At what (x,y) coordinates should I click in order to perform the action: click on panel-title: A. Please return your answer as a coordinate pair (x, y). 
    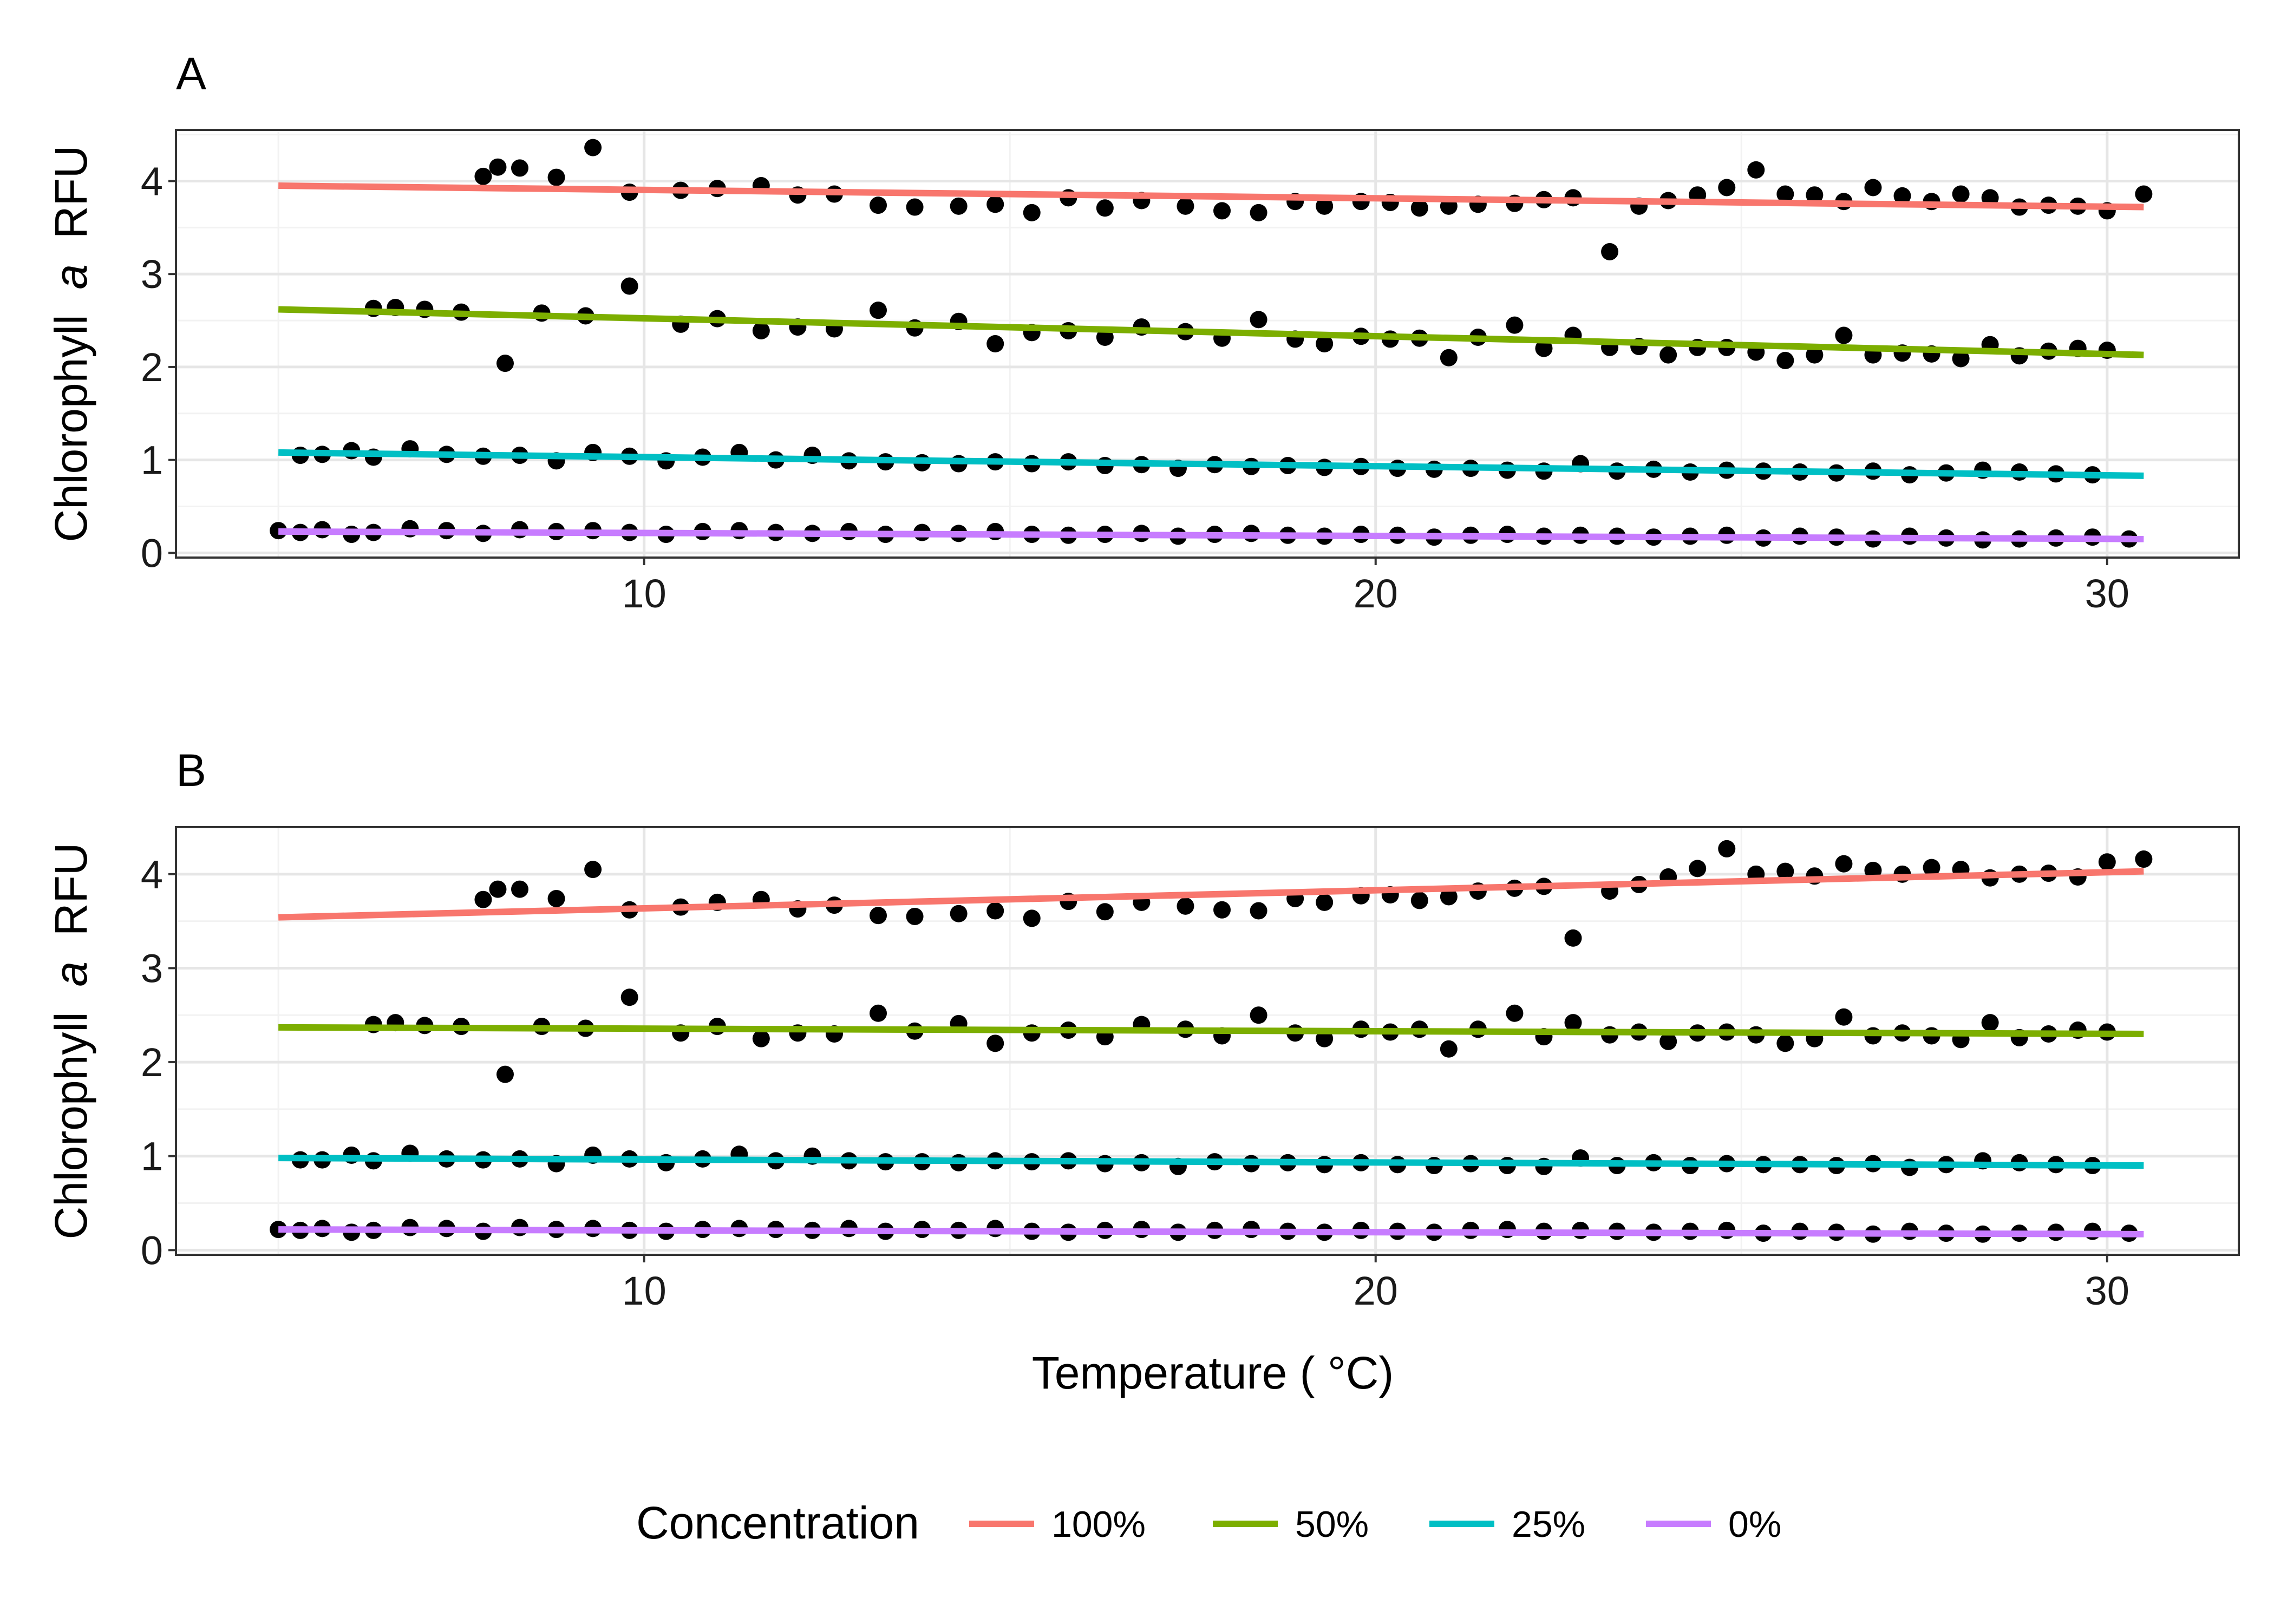
    Looking at the image, I should click on (191, 73).